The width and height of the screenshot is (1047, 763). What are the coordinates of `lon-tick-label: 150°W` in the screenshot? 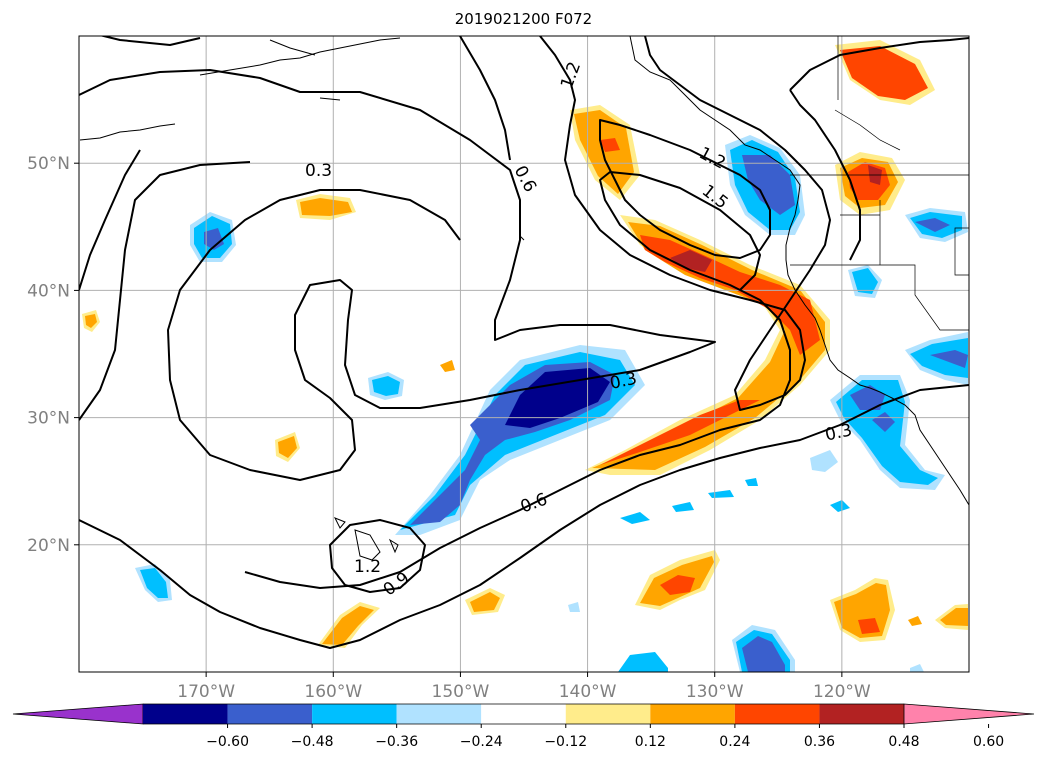 It's located at (461, 692).